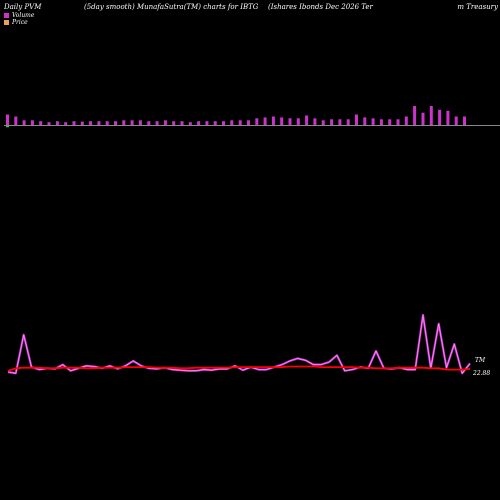  What do you see at coordinates (20, 22) in the screenshot?
I see `legend-price-label: Price` at bounding box center [20, 22].